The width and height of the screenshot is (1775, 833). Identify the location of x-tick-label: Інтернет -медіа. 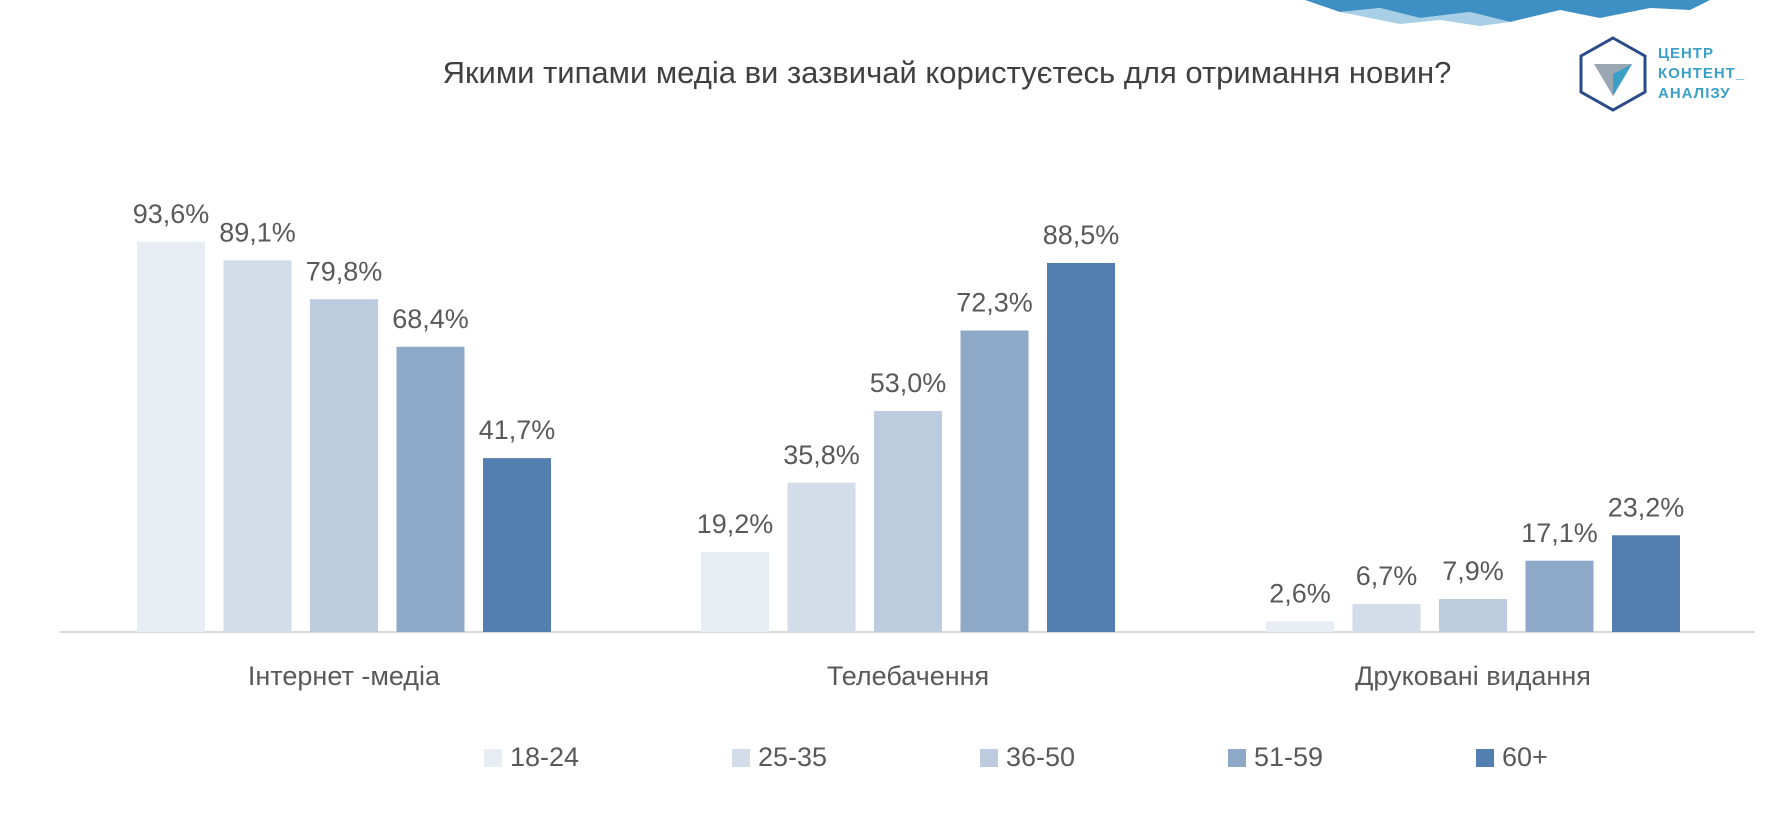
(344, 676).